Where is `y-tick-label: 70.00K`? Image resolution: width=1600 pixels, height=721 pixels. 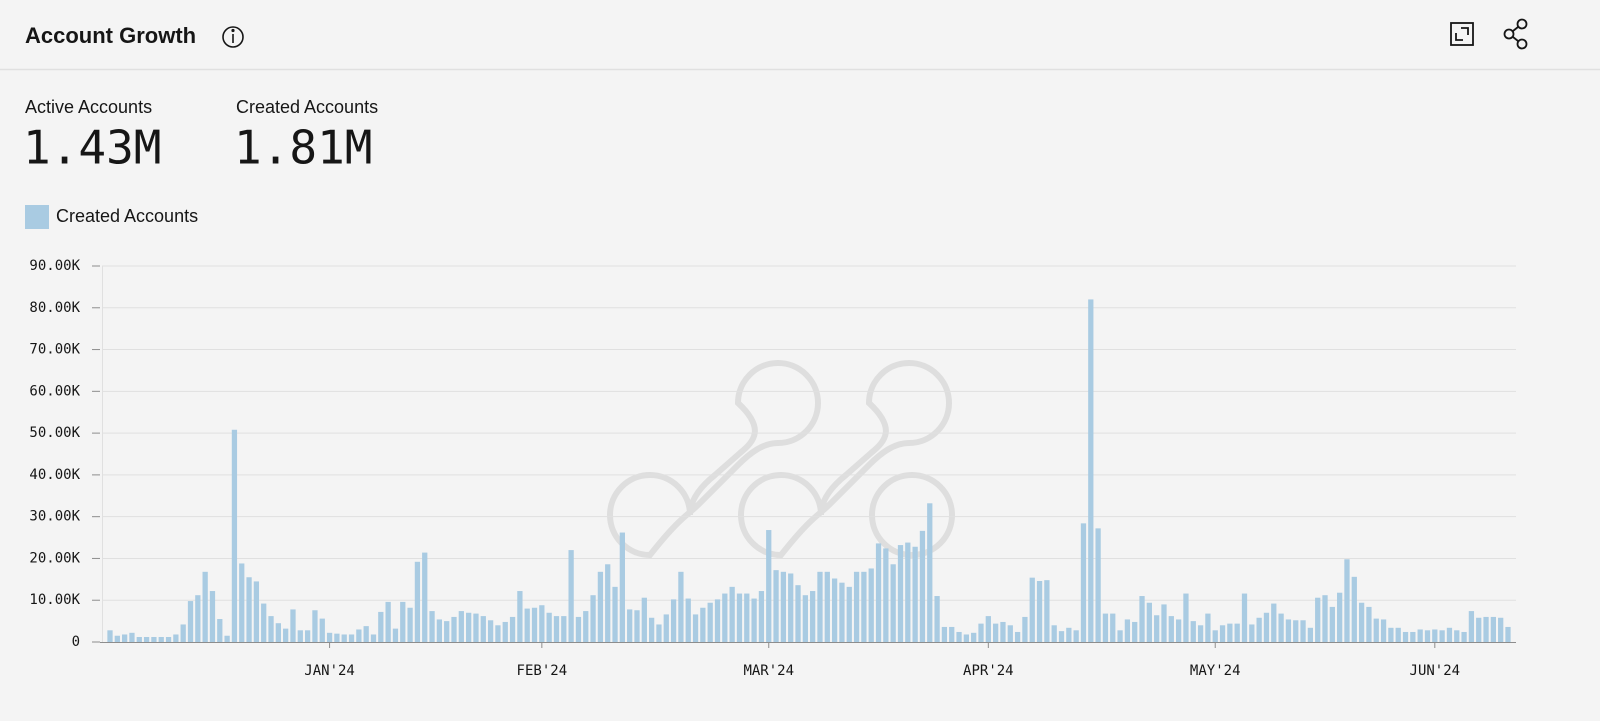 y-tick-label: 70.00K is located at coordinates (54, 350).